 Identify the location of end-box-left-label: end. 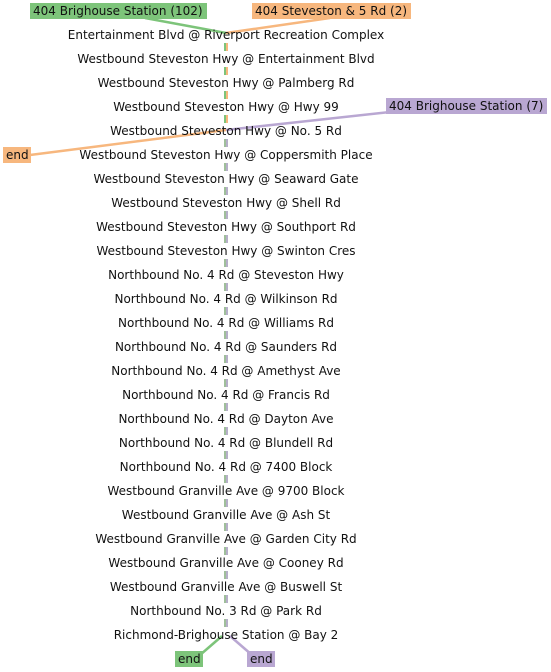
(17, 155).